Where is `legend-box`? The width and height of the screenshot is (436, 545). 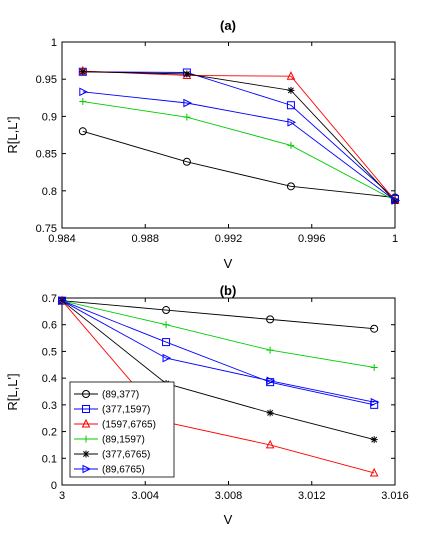 legend-box is located at coordinates (122, 429).